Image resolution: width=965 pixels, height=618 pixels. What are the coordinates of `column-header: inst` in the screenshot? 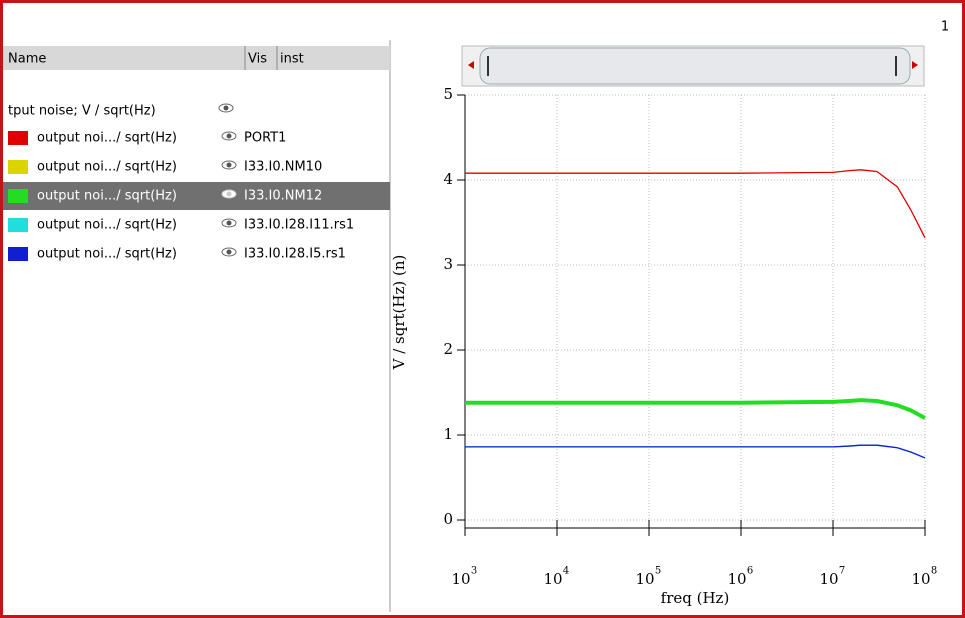 It's located at (292, 59).